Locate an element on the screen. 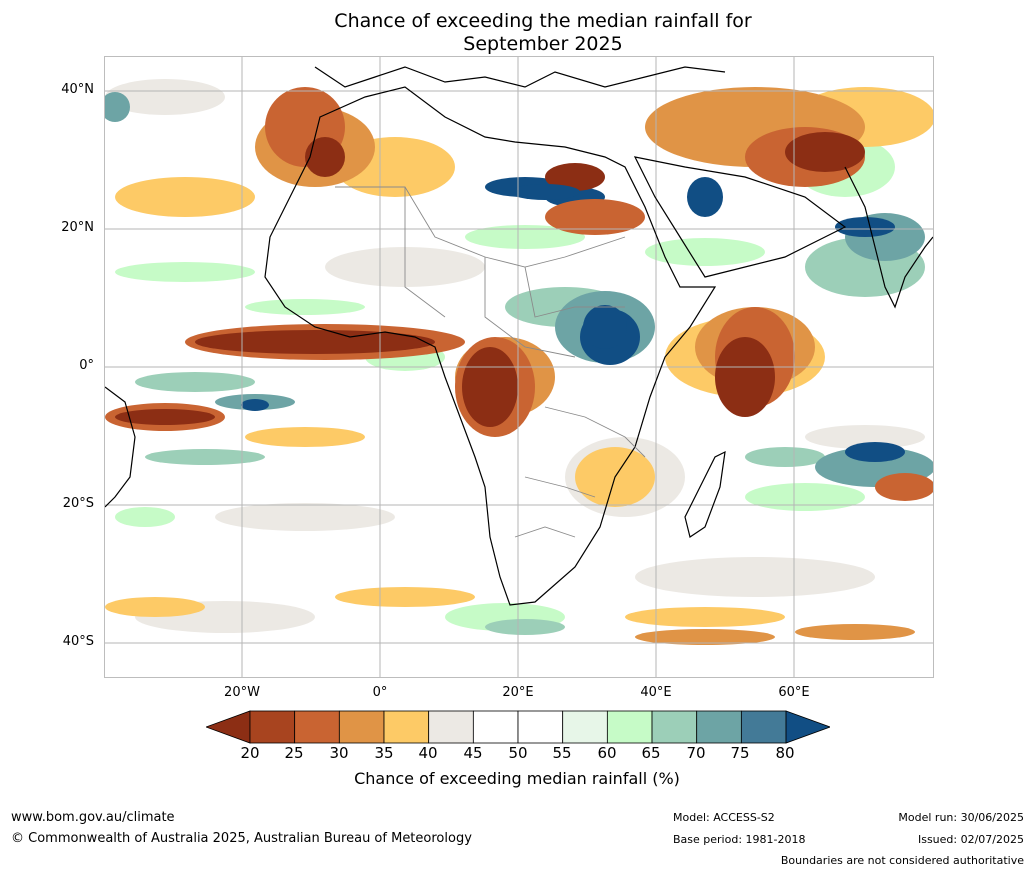 The image size is (1035, 873). lat-label-40s: 40°S is located at coordinates (78, 641).